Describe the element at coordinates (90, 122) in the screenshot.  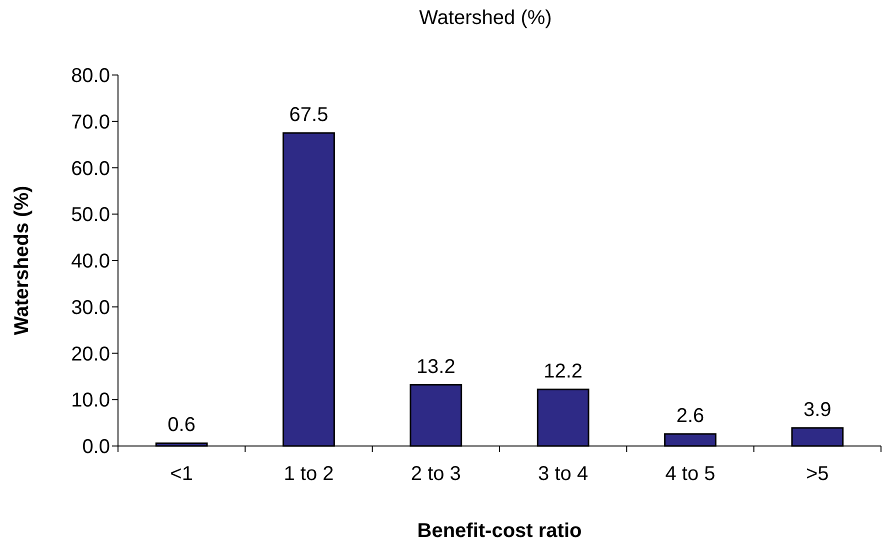
I see `y-tick-label: 70.0` at that location.